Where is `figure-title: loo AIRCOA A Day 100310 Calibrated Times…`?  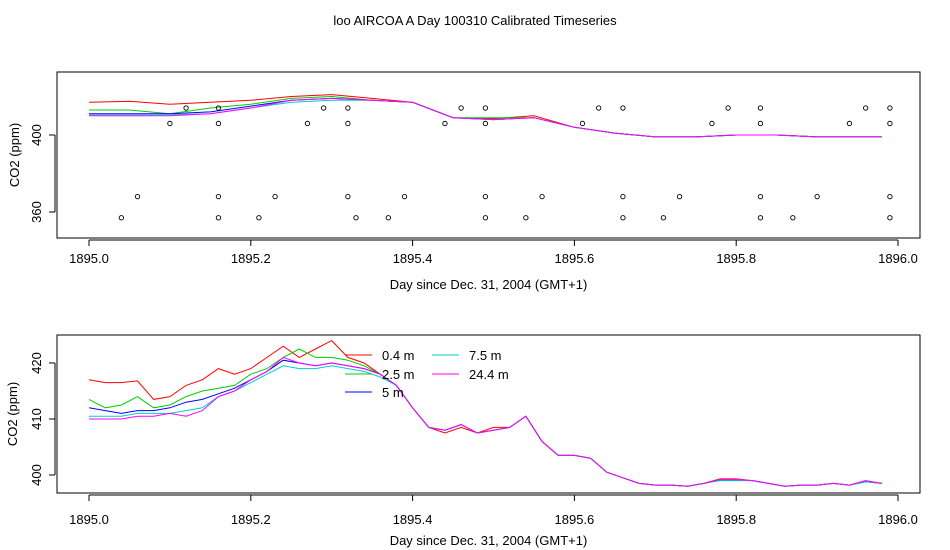
figure-title: loo AIRCOA A Day 100310 Calibrated Times… is located at coordinates (475, 20).